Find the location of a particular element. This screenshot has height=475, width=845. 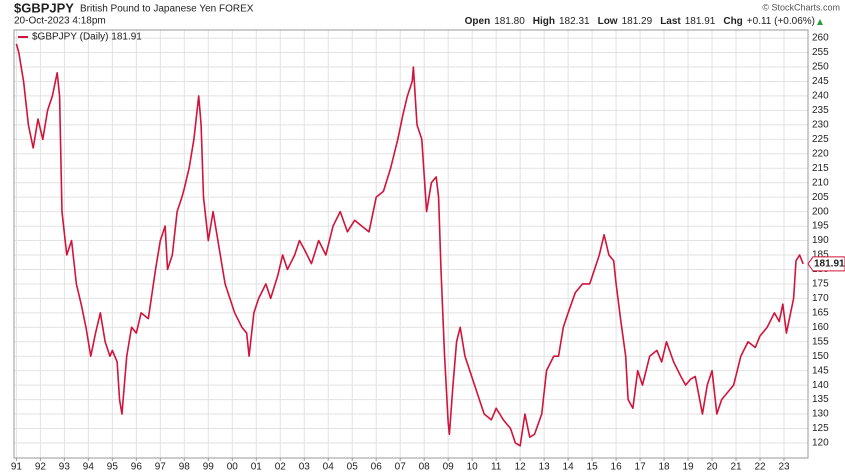

y-tick-label: 130 is located at coordinates (820, 414).